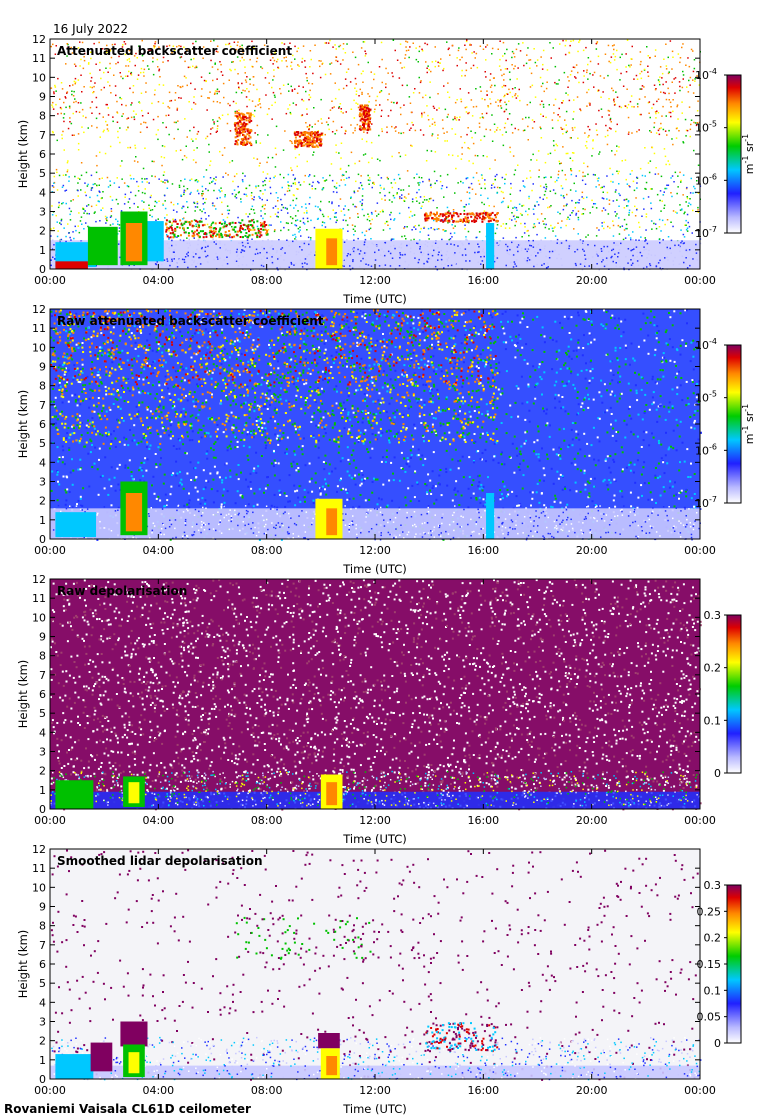  What do you see at coordinates (706, 397) in the screenshot?
I see `colorbar-tick-label: 10⁻⁵` at bounding box center [706, 397].